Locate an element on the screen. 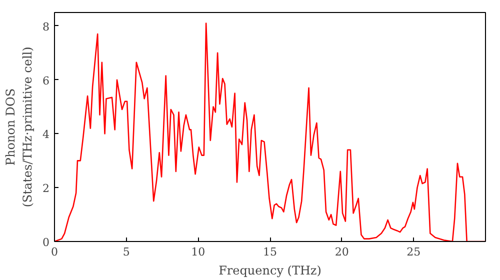 The image size is (500, 280). x-tick-label: 15 is located at coordinates (270, 252).